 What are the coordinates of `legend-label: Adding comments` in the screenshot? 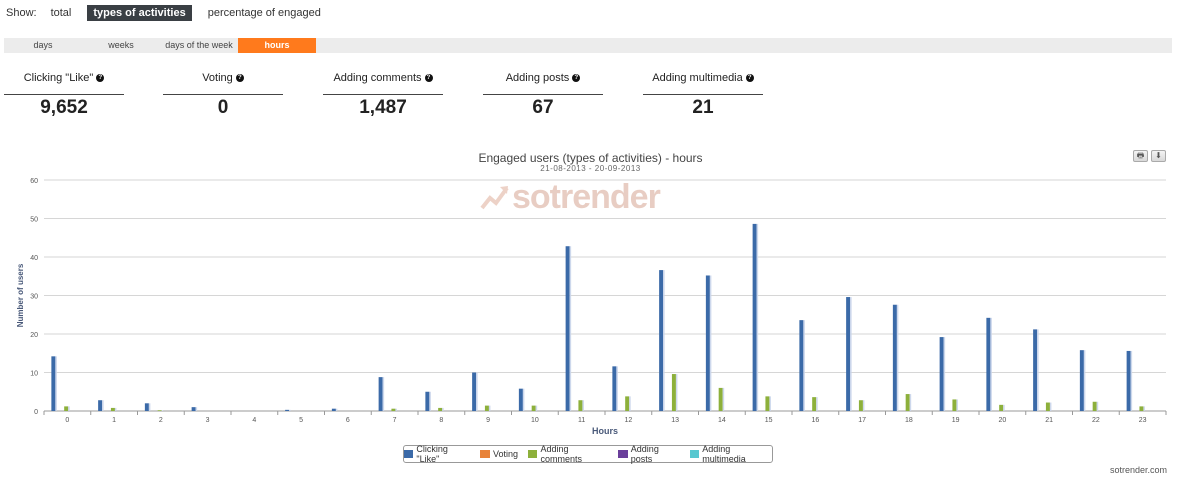 It's located at (561, 454).